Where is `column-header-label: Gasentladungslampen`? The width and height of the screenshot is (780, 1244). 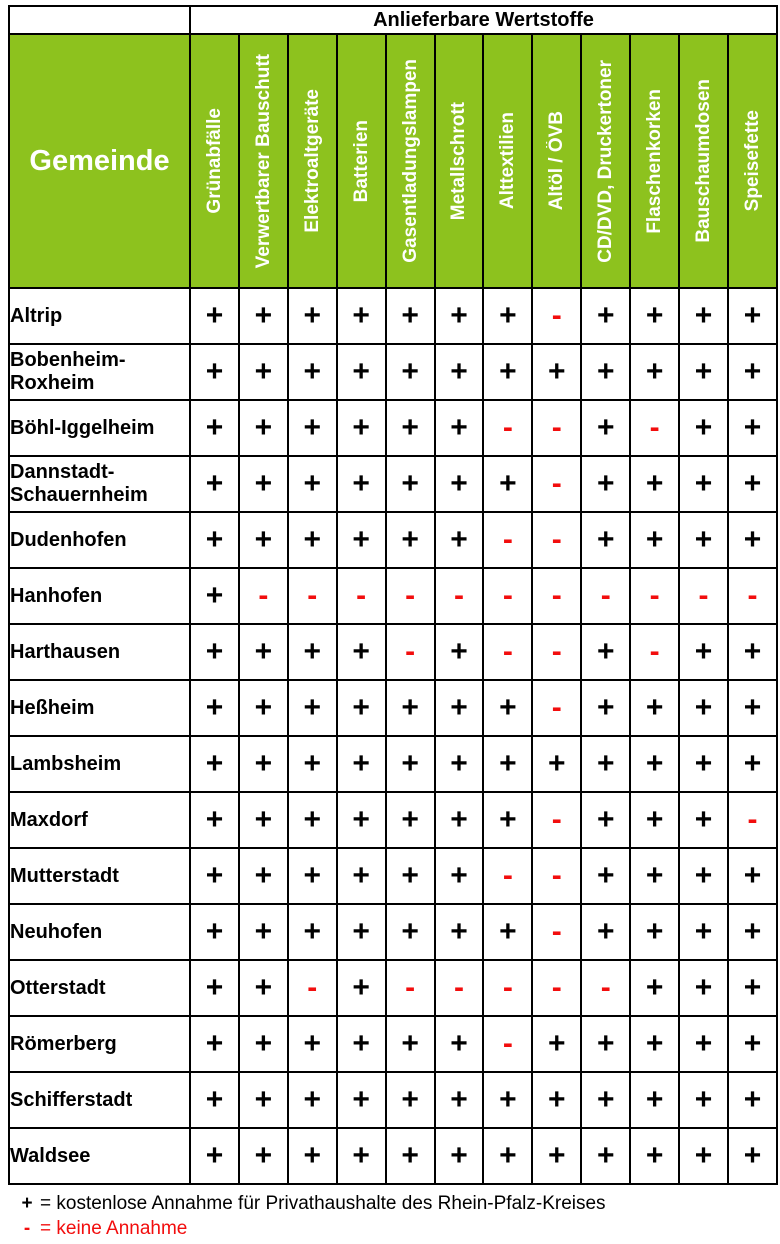 column-header-label: Gasentladungslampen is located at coordinates (410, 161).